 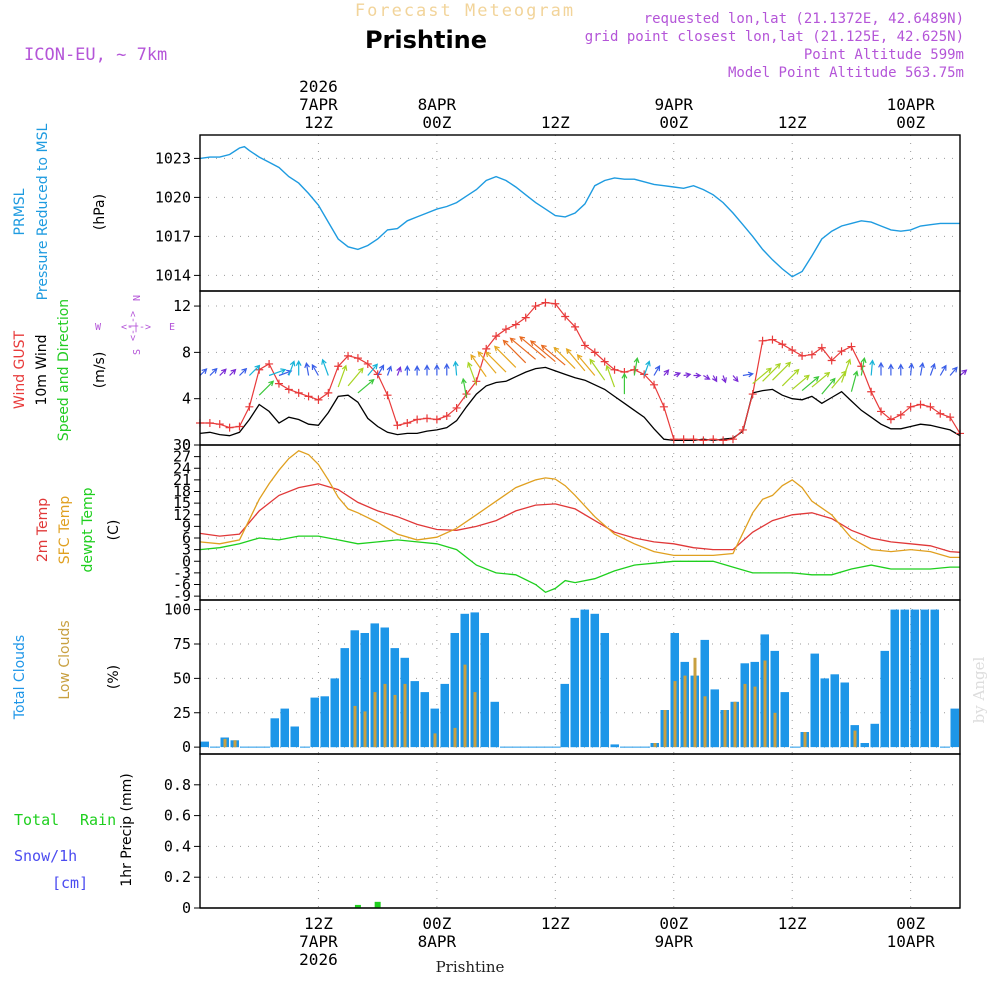 I want to click on temperature-axis-label: 2m Temp SFC Temp dewpt Temp (C), so click(x=78, y=529).